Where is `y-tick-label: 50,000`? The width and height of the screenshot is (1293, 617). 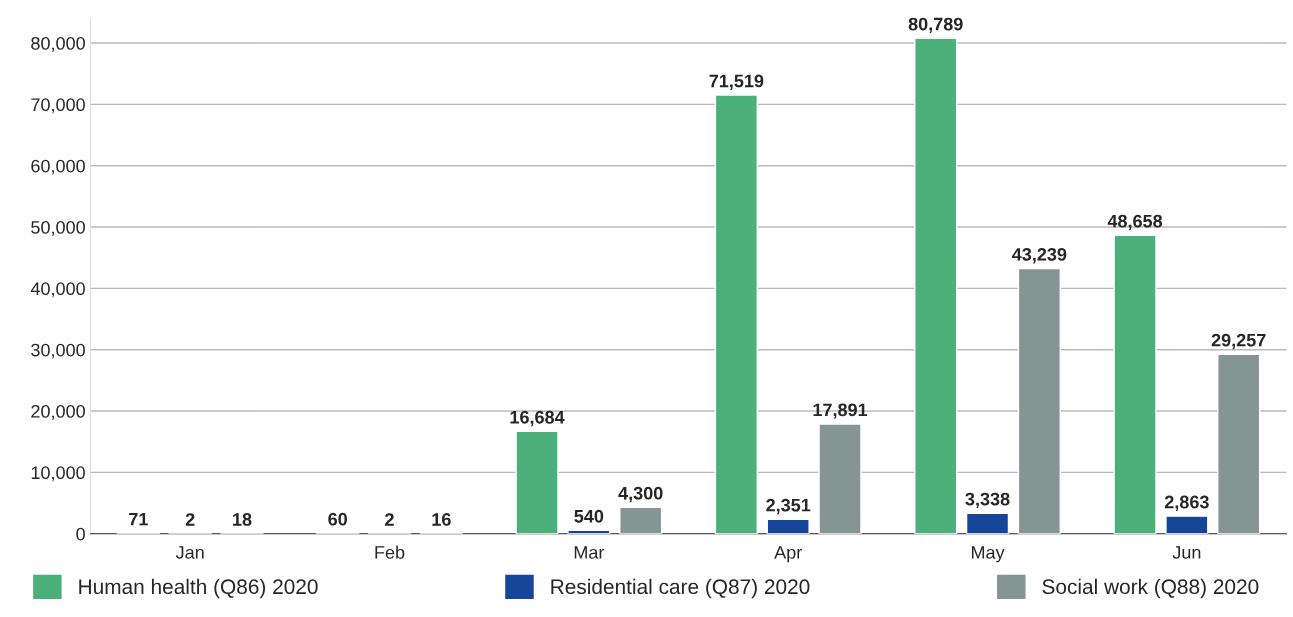
y-tick-label: 50,000 is located at coordinates (58, 228).